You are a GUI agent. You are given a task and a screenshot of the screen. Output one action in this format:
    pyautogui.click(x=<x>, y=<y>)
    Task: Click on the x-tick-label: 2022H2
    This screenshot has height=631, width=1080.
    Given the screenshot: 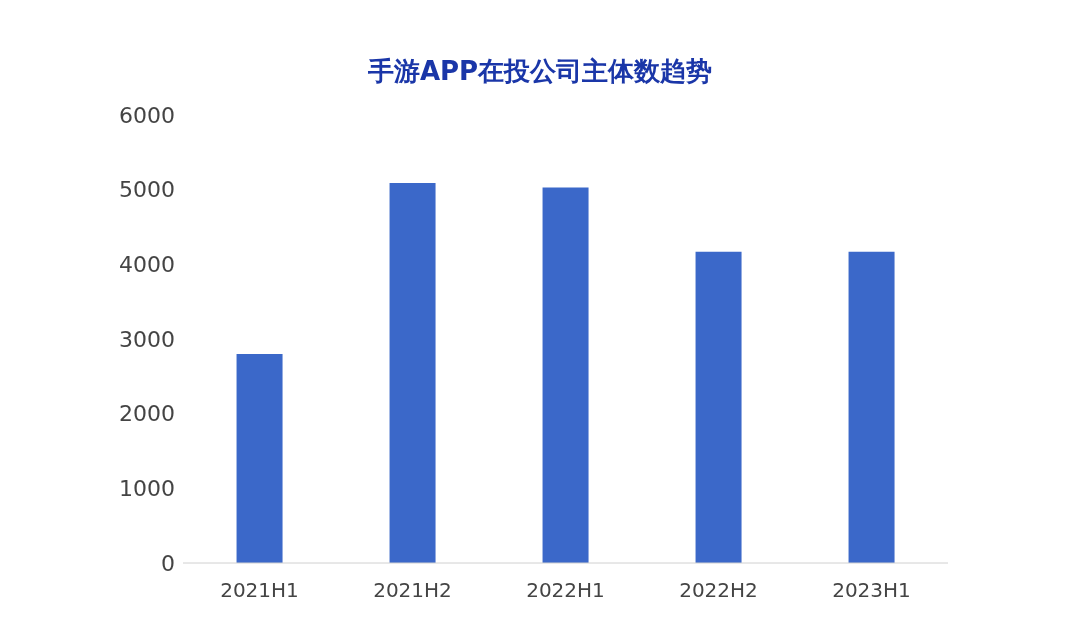 What is the action you would take?
    pyautogui.click(x=718, y=590)
    